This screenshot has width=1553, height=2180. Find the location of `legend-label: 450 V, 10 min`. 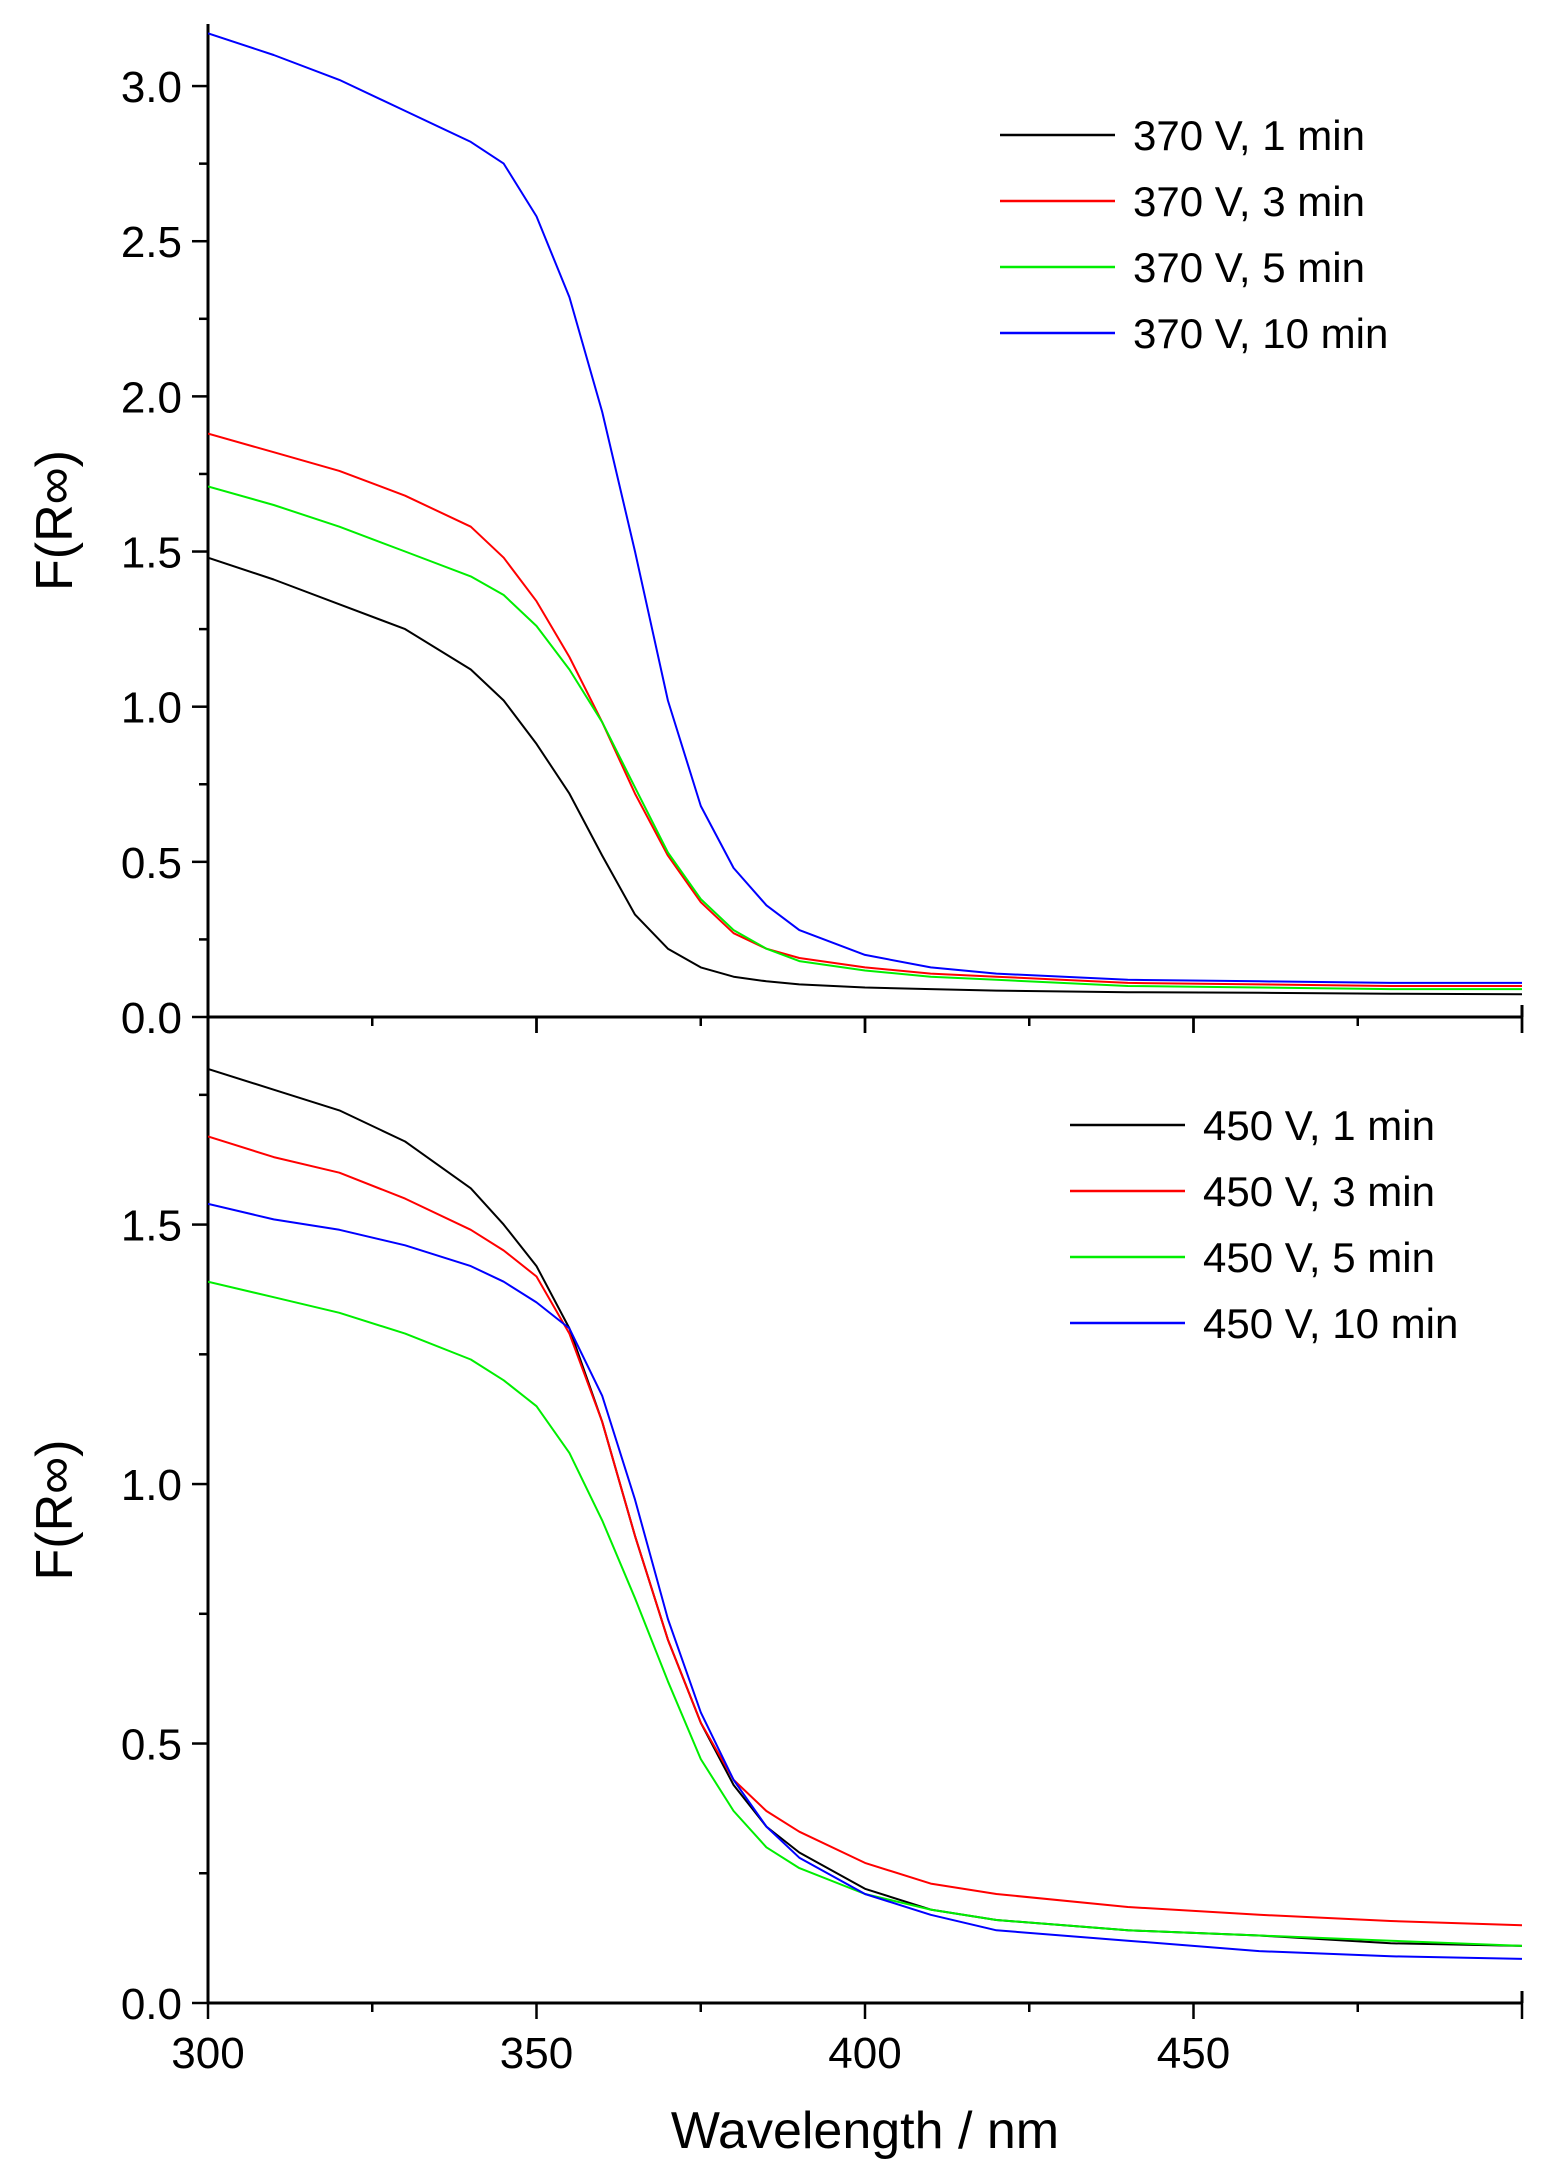

legend-label: 450 V, 10 min is located at coordinates (1330, 1323).